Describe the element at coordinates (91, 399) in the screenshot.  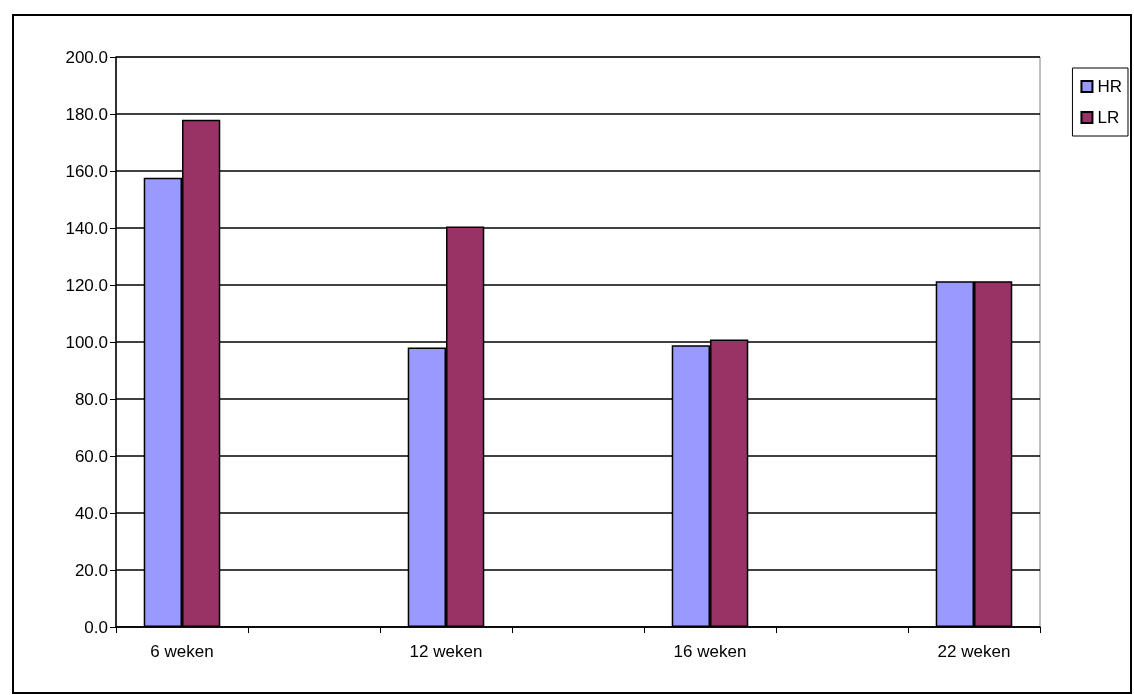
I see `y-tick-label: 80.0` at that location.